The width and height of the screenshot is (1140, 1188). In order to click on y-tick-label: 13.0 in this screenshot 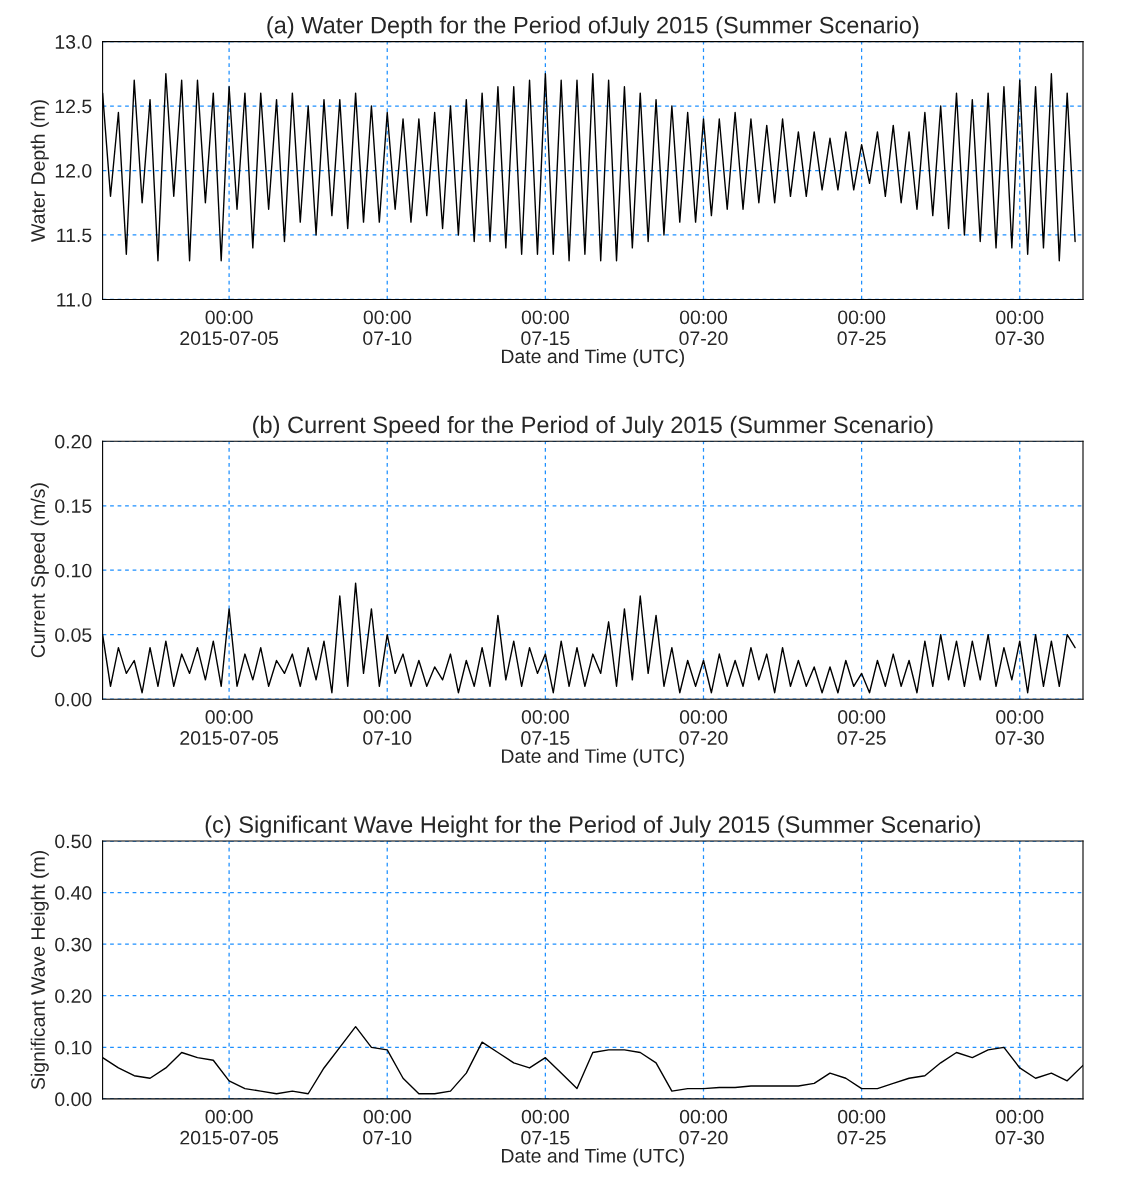, I will do `click(73, 42)`.